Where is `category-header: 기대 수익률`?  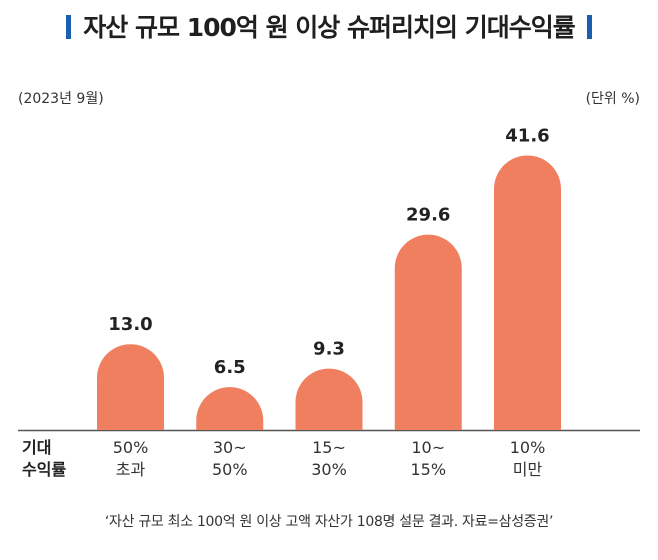 category-header: 기대 수익률 is located at coordinates (44, 459).